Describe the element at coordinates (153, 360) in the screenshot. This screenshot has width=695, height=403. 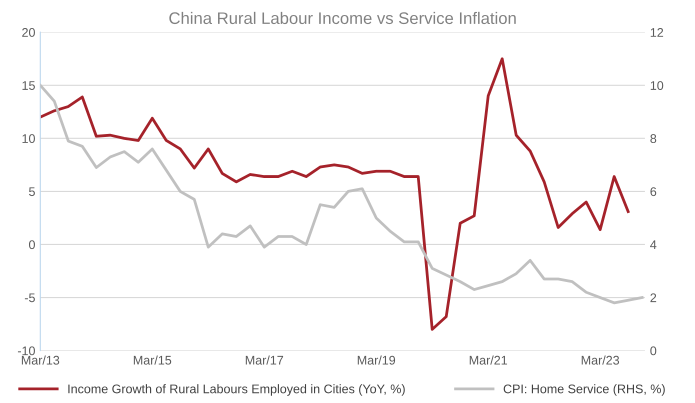
I see `x-tick-label: Mar/15` at that location.